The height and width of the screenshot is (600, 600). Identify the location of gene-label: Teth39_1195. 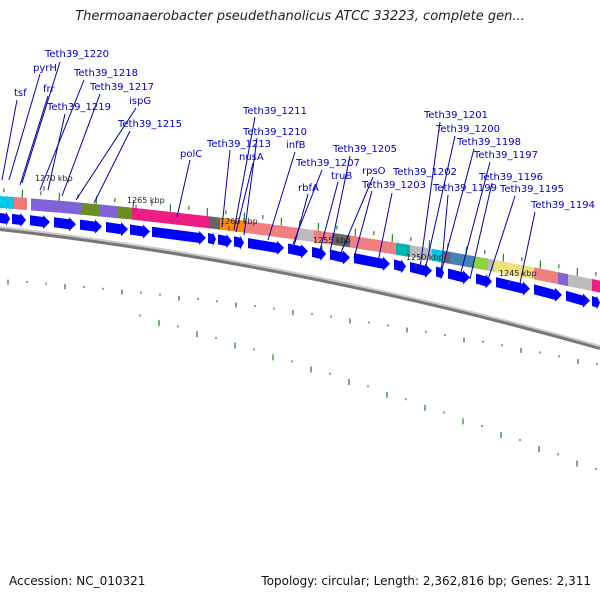
(531, 189).